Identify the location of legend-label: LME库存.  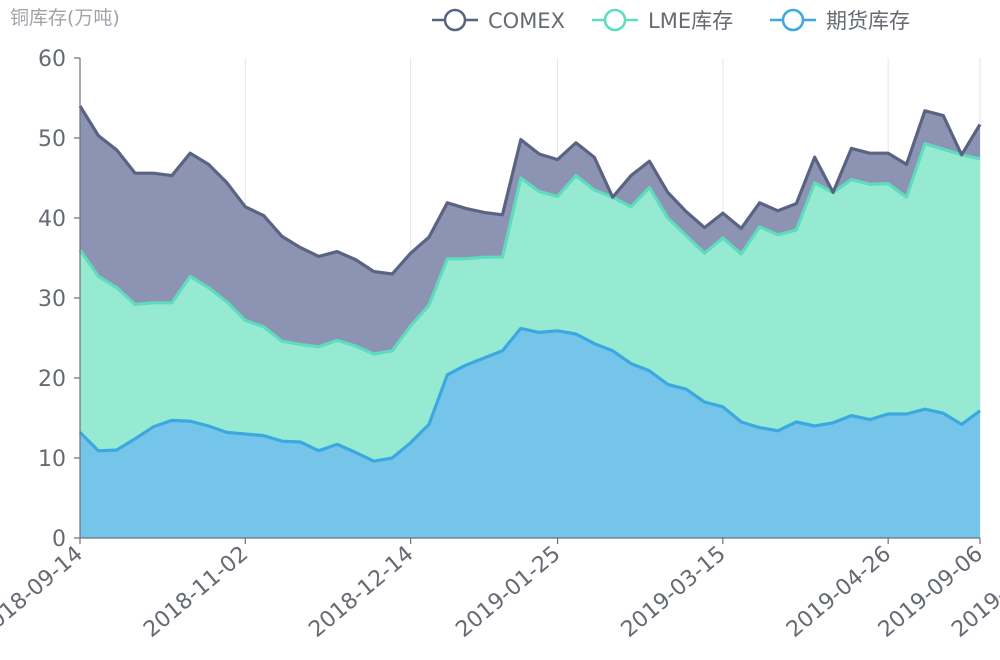
(690, 21).